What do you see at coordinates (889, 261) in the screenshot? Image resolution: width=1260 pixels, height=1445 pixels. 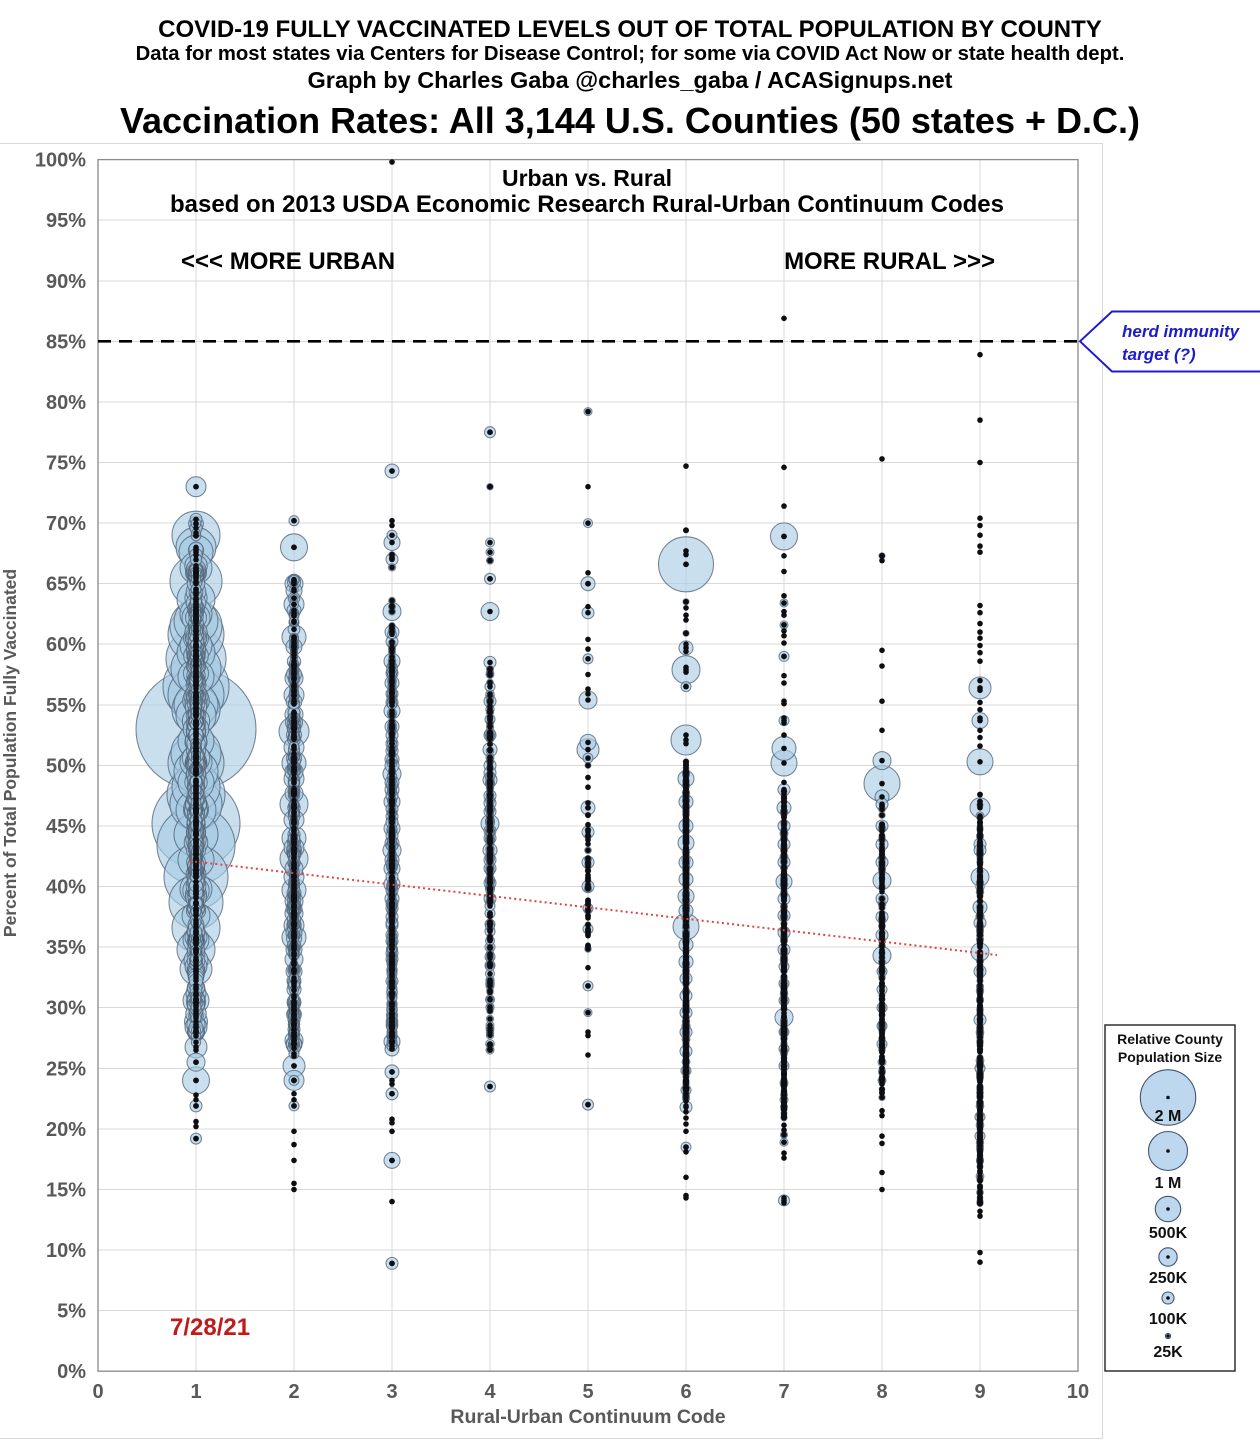 I see `svg-text: MORE RURAL >>>` at bounding box center [889, 261].